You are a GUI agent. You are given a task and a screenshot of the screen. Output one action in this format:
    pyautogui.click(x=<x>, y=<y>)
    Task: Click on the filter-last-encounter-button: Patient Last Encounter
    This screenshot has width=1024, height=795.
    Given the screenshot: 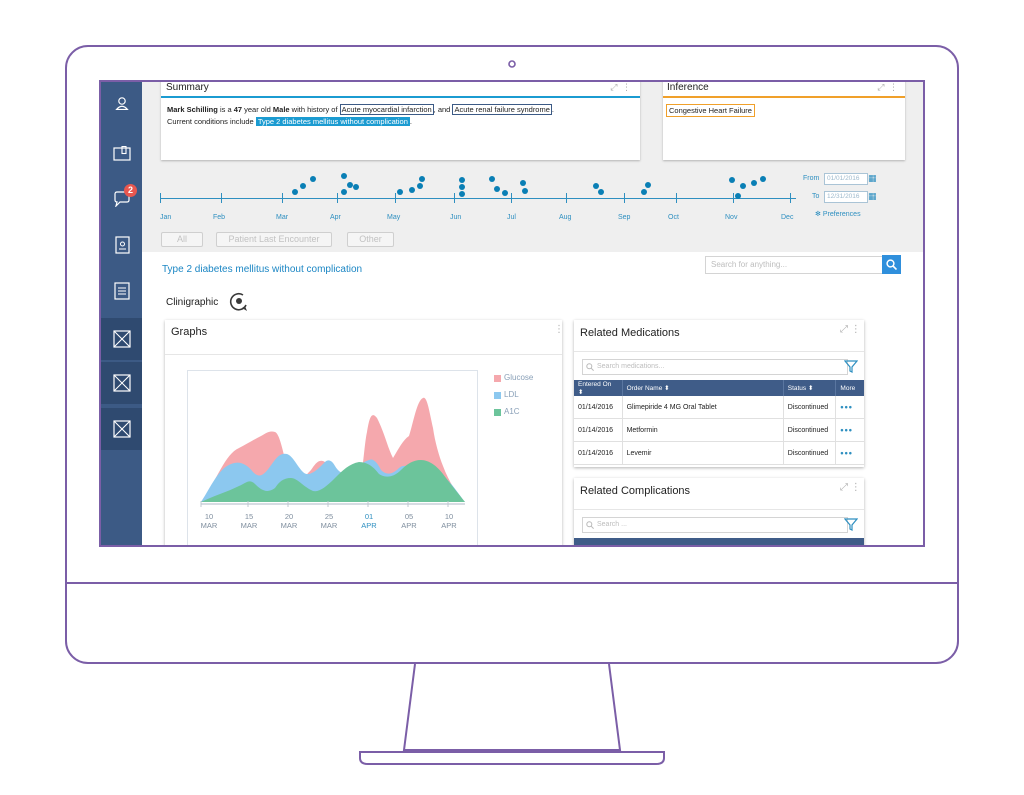 What is the action you would take?
    pyautogui.click(x=274, y=239)
    